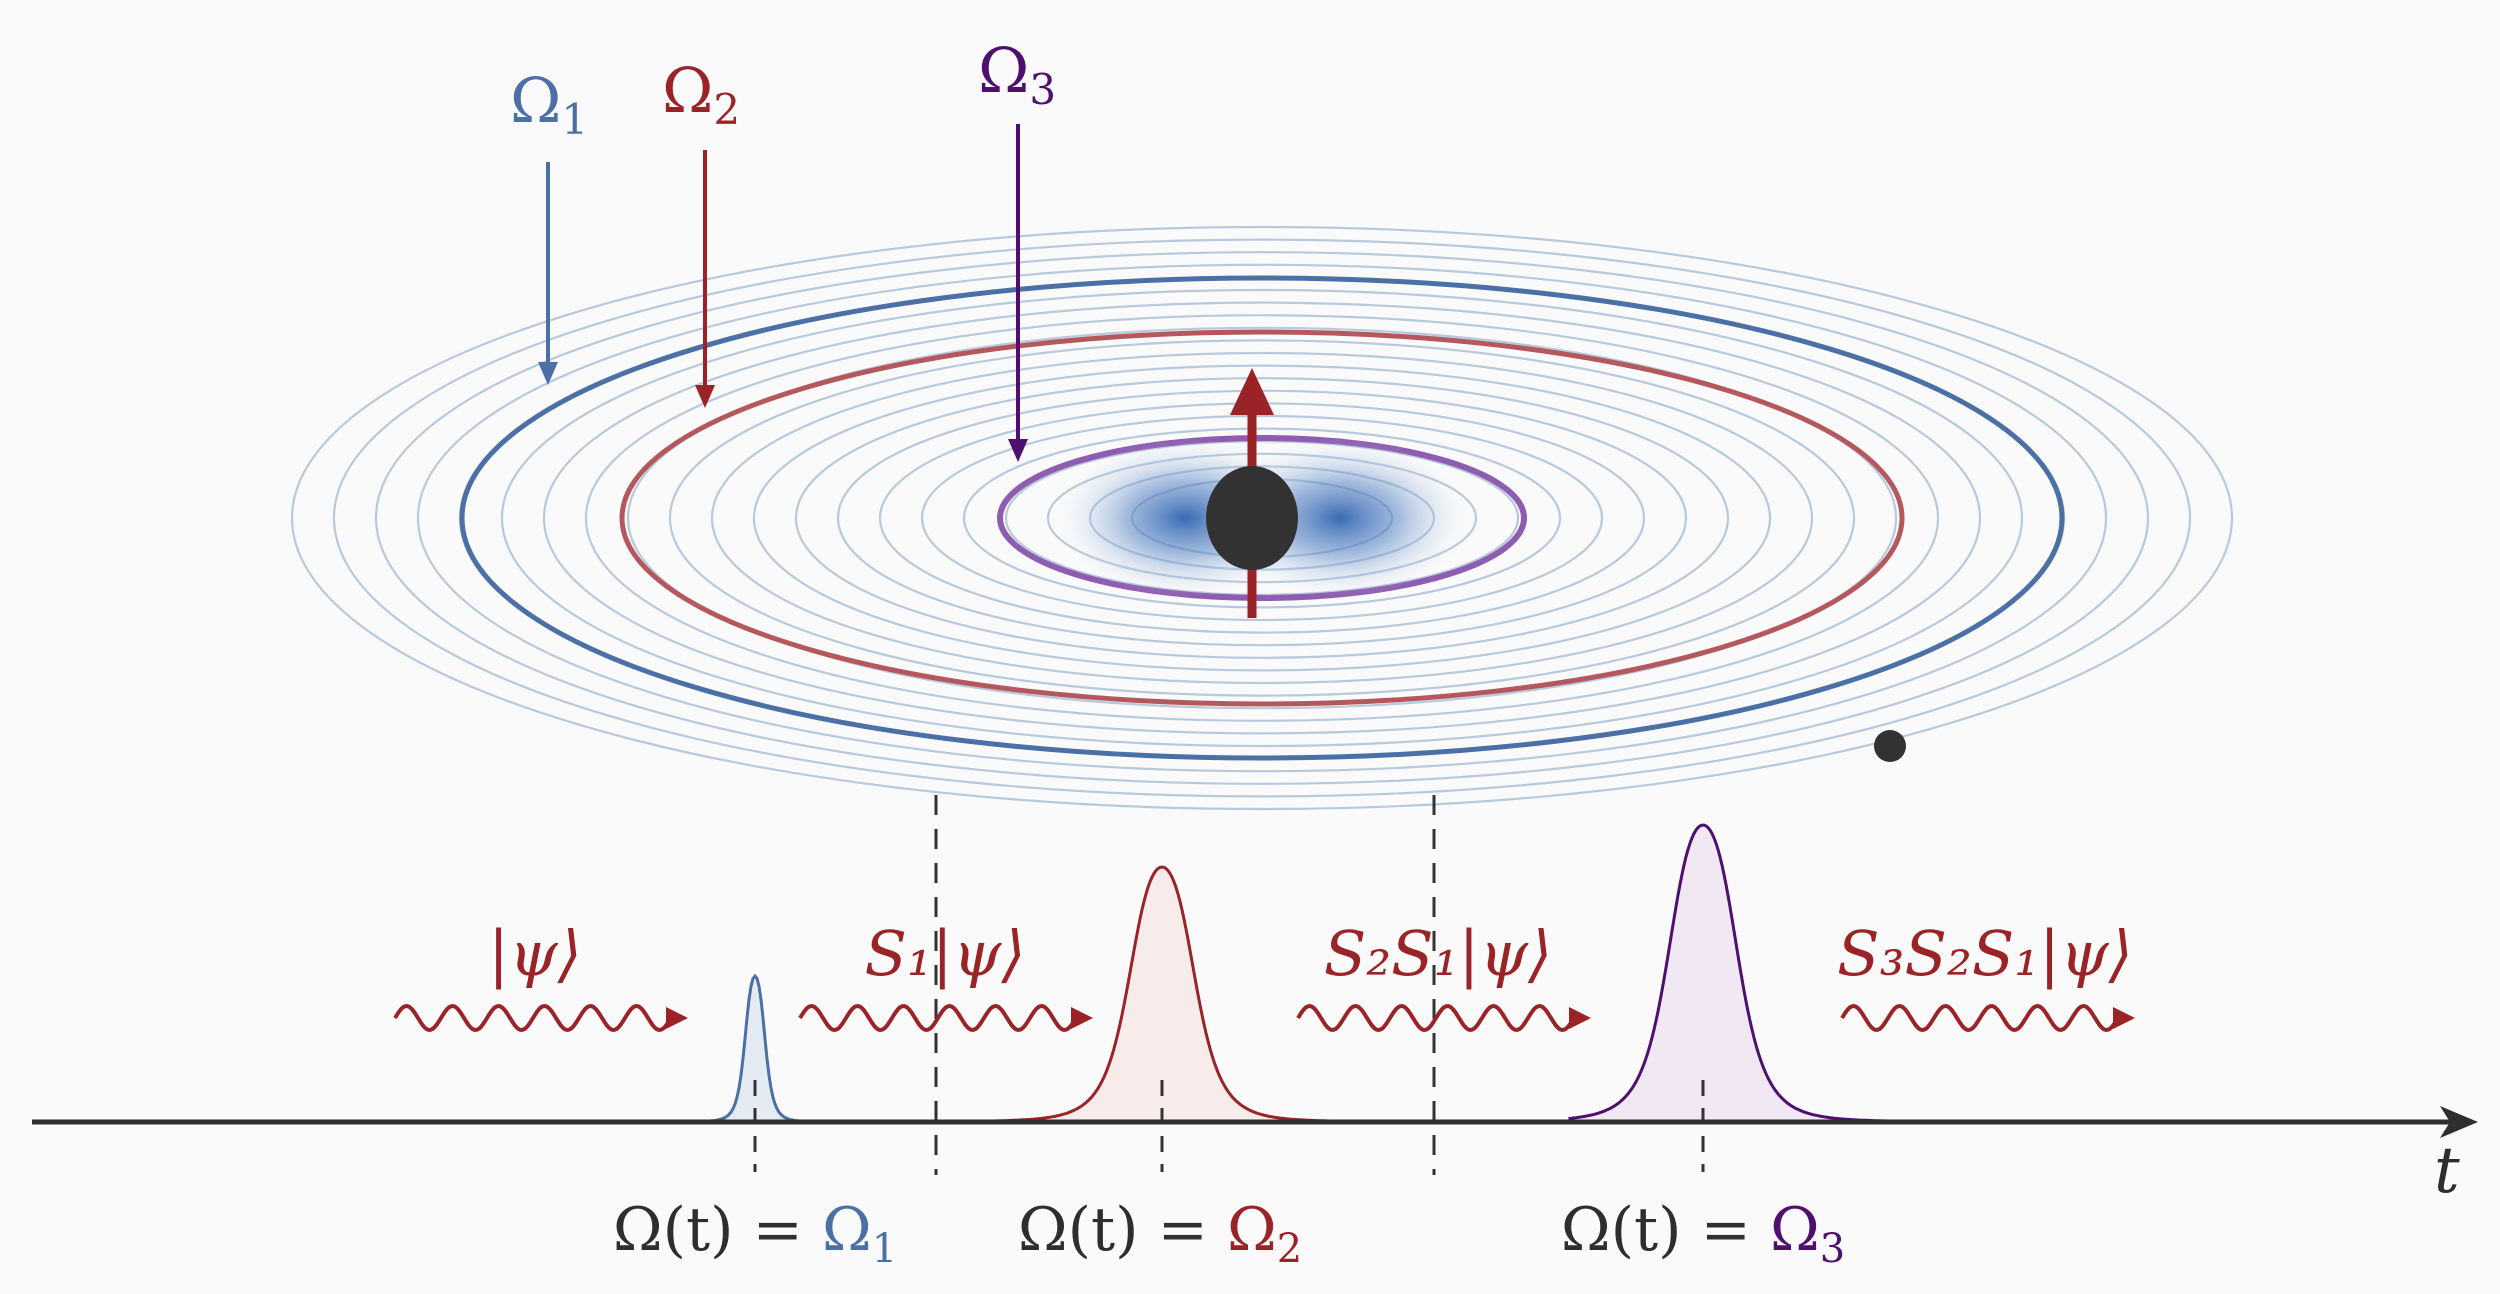 This screenshot has height=1294, width=2500. What do you see at coordinates (2459, 1122) in the screenshot?
I see `time-axis-arrowhead` at bounding box center [2459, 1122].